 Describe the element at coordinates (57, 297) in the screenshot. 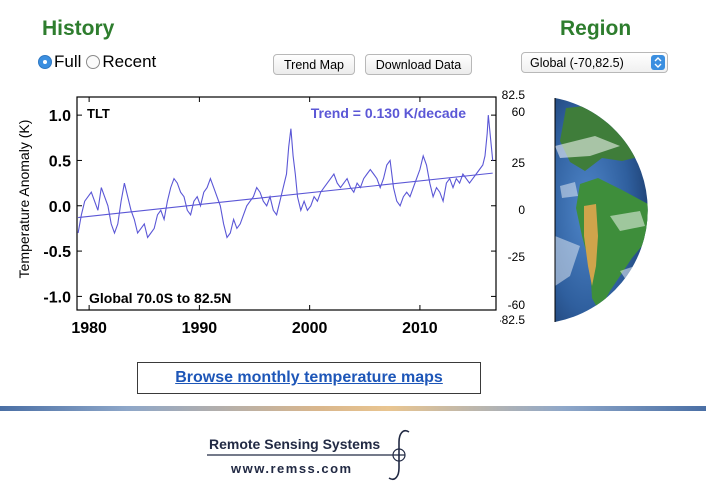

I see `y-tick-label: -1.0` at that location.